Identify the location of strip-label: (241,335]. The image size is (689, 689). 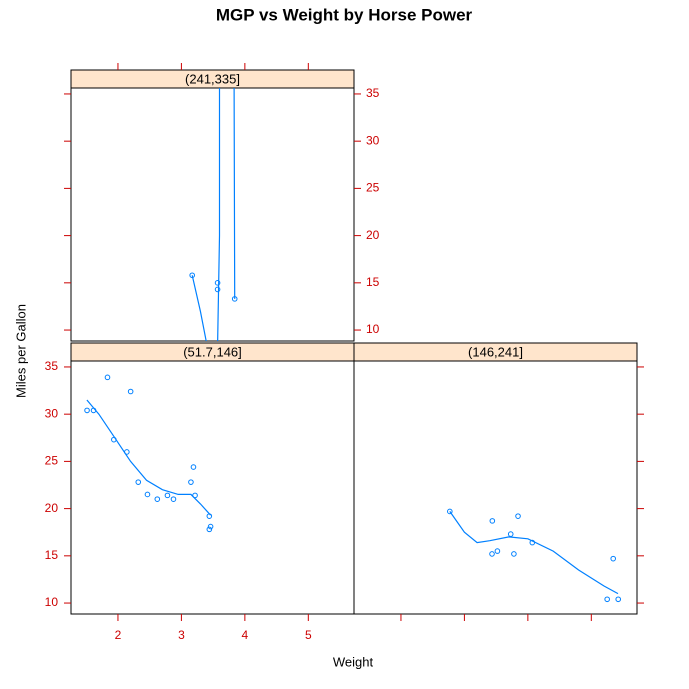
(212, 78).